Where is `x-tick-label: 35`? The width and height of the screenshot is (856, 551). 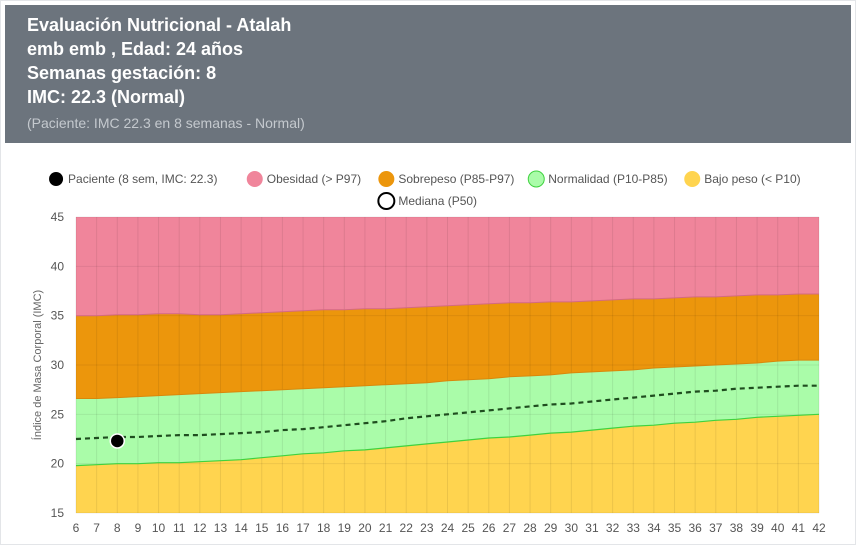 x-tick-label: 35 is located at coordinates (675, 528).